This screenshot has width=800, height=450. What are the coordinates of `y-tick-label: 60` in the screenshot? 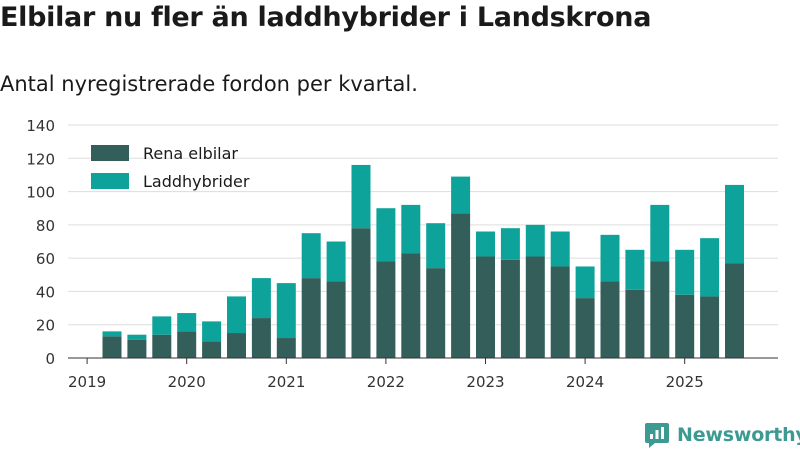 It's located at (45, 259).